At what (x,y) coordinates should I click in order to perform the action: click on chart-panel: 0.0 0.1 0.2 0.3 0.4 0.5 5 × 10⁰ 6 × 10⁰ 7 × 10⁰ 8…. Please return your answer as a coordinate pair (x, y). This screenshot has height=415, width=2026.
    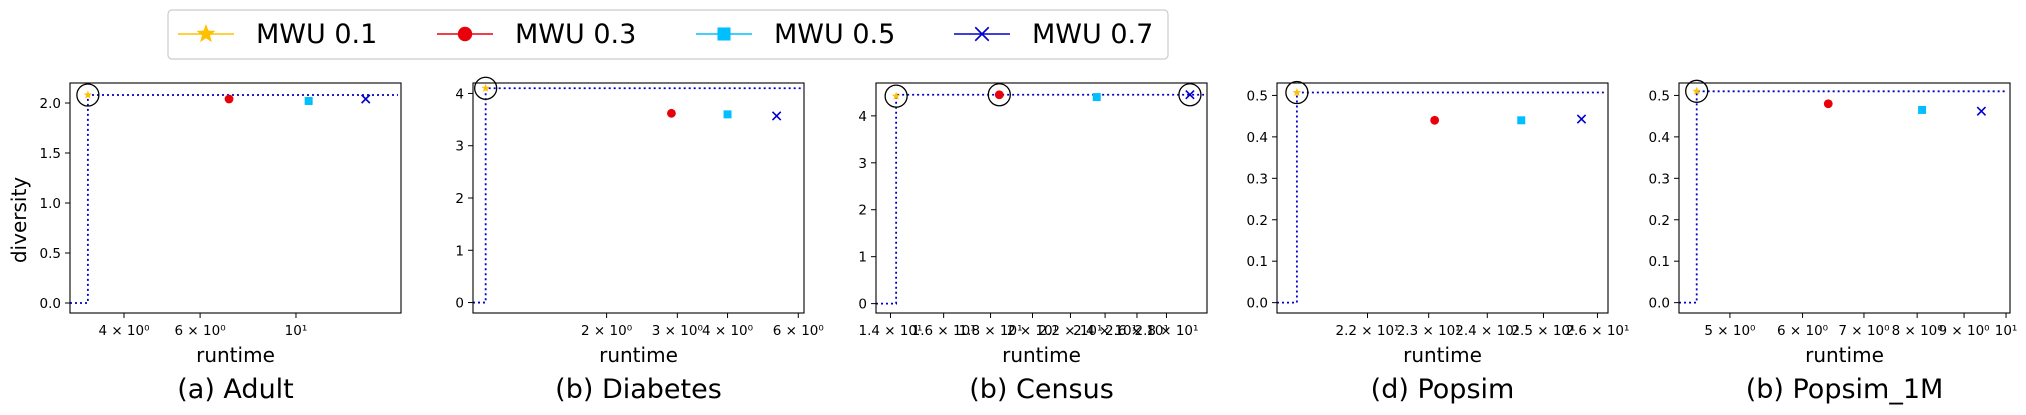
    Looking at the image, I should click on (1833, 242).